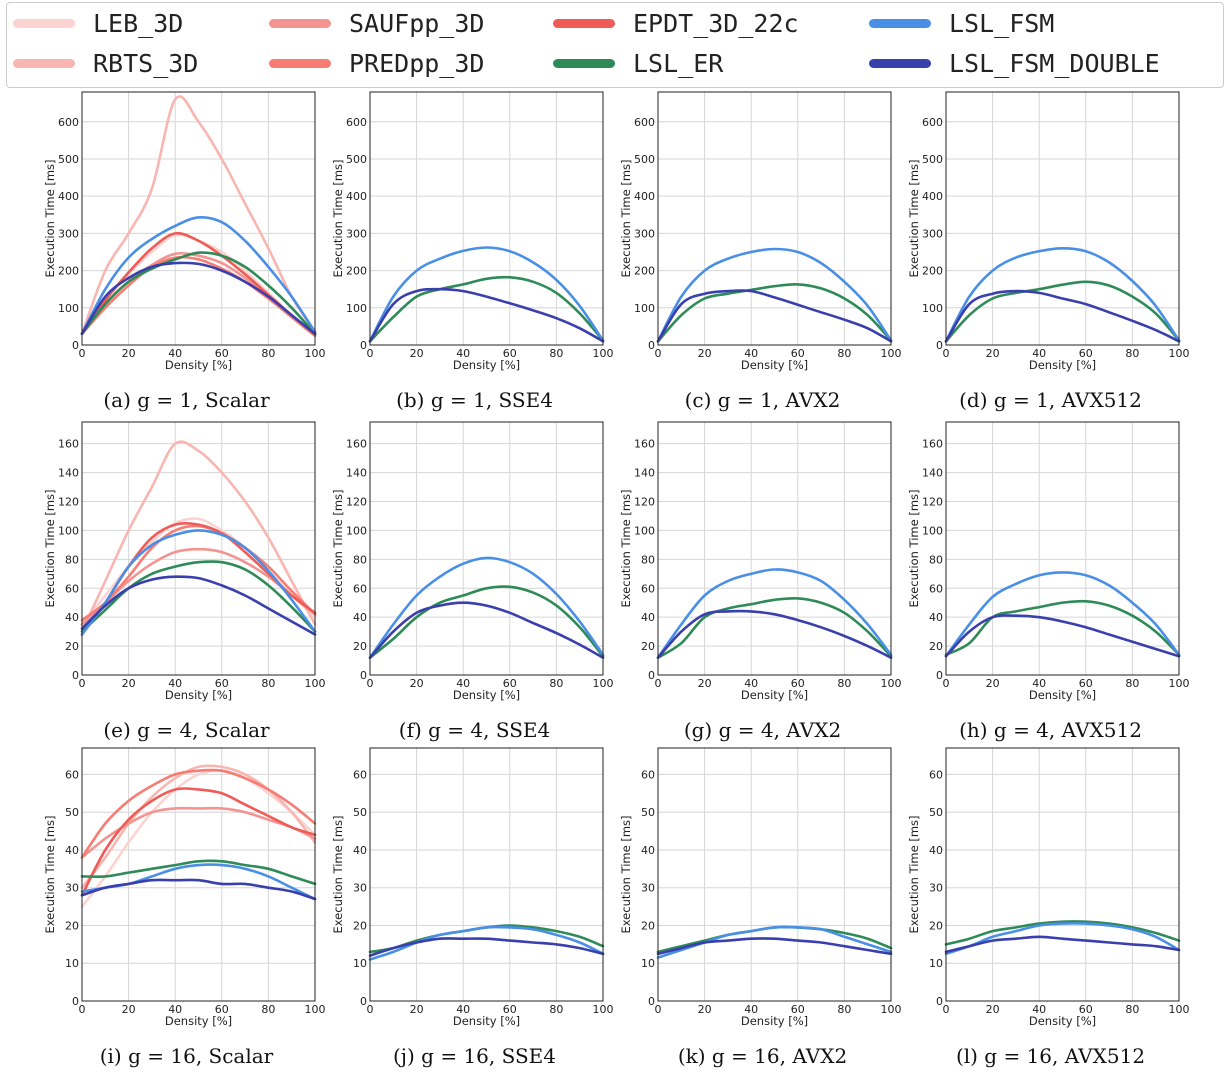  Describe the element at coordinates (105, 63) in the screenshot. I see `legend-item: RBTS_3D` at that location.